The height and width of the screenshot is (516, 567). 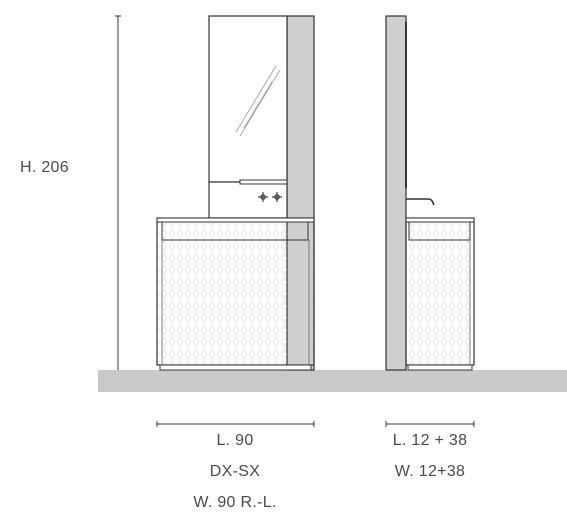 I want to click on front-side-label: DX-SX, so click(x=235, y=471).